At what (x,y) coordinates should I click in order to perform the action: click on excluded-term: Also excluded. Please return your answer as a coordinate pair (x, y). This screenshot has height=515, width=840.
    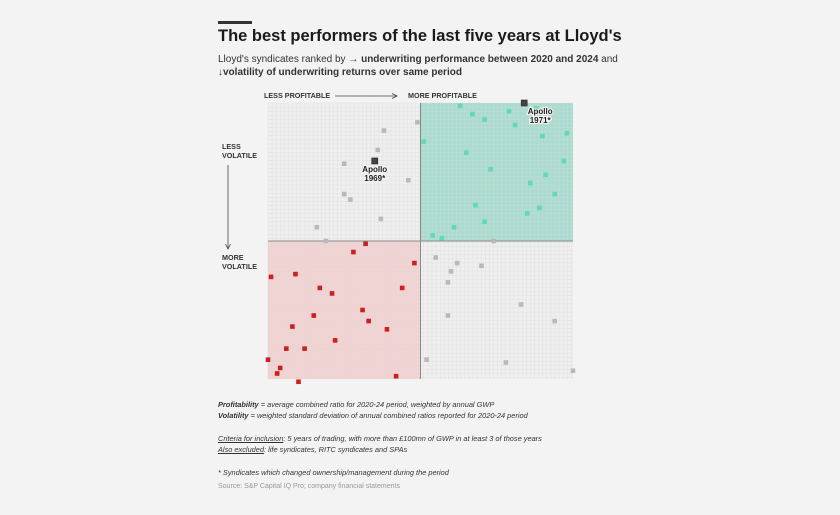
    Looking at the image, I should click on (241, 449).